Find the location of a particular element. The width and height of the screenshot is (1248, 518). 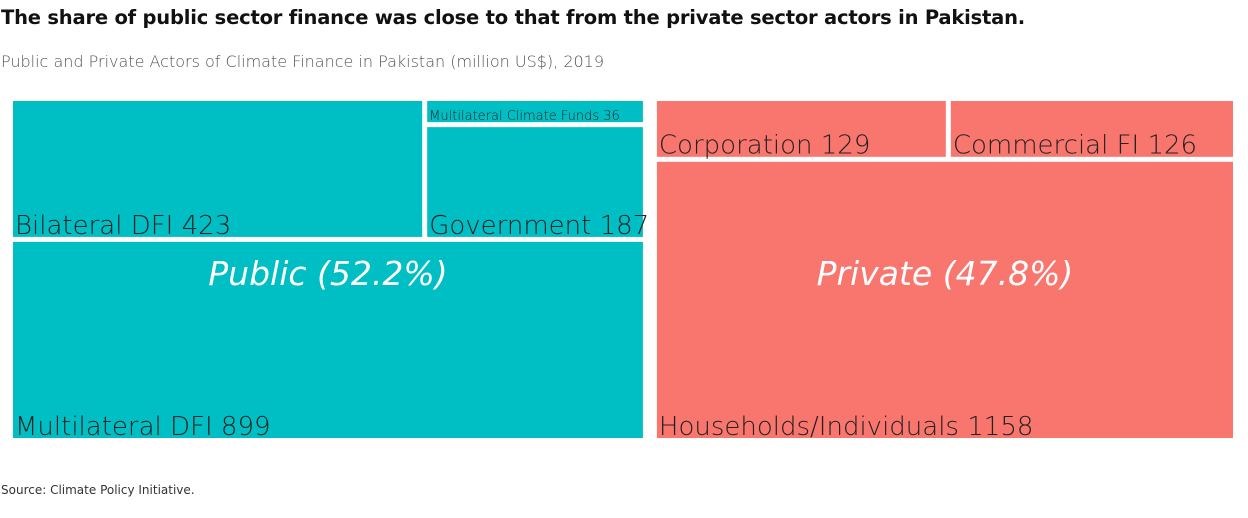

cell-label-commercial-fi: Commercial FI 126 is located at coordinates (1075, 146).